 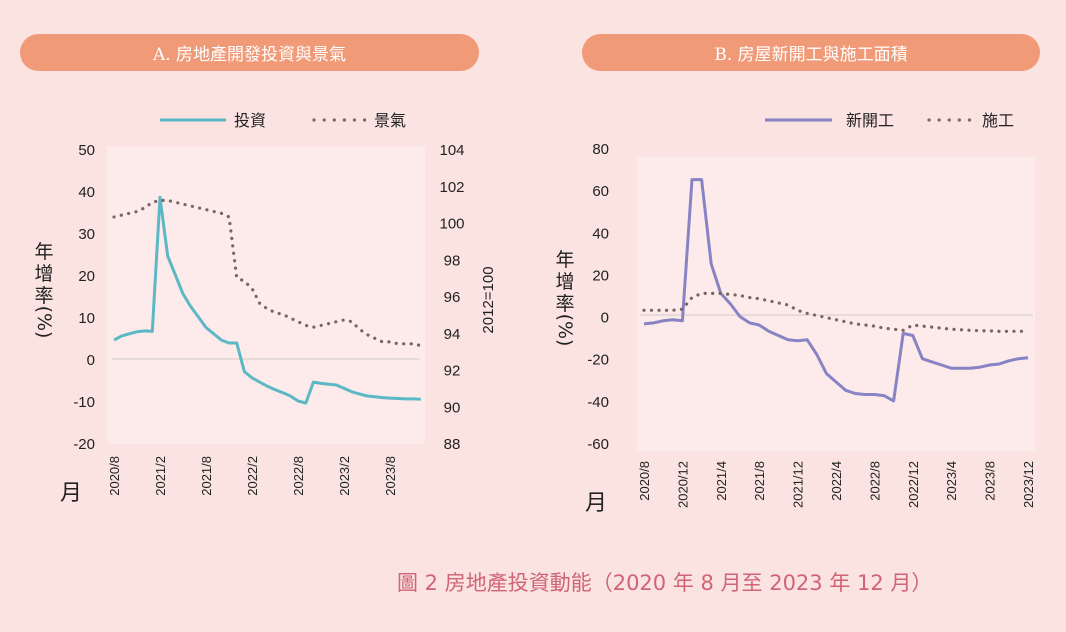 I want to click on chart-b-ytick: 20, so click(x=600, y=275).